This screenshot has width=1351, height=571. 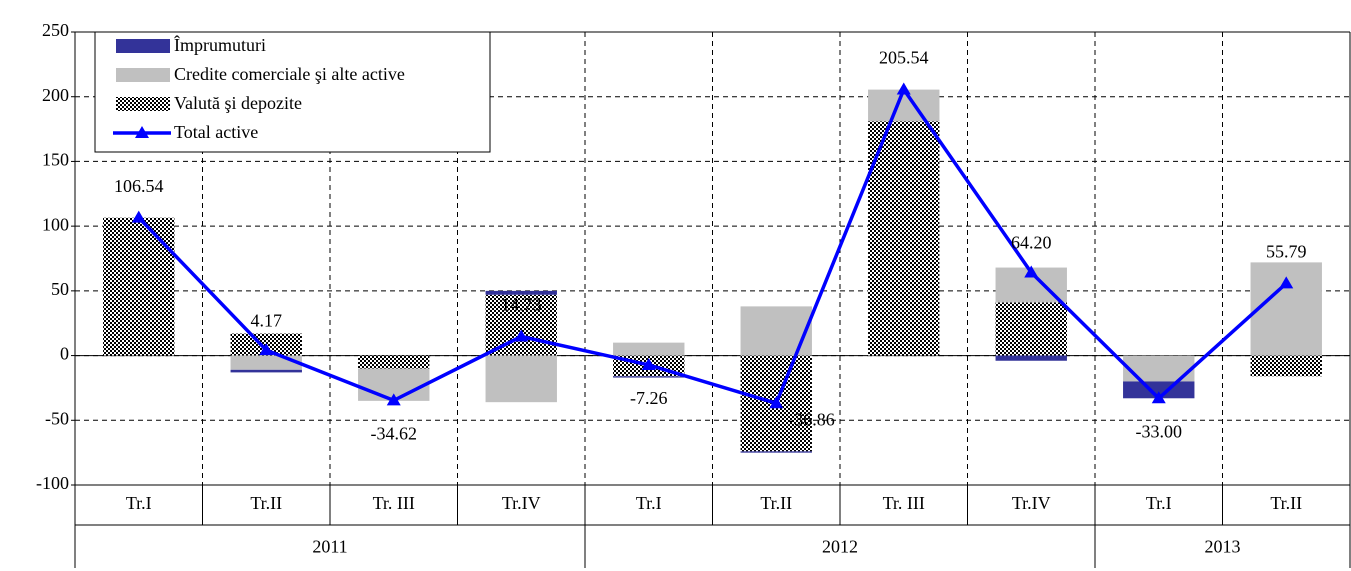 I want to click on y-tick-label: -50, so click(x=57, y=418).